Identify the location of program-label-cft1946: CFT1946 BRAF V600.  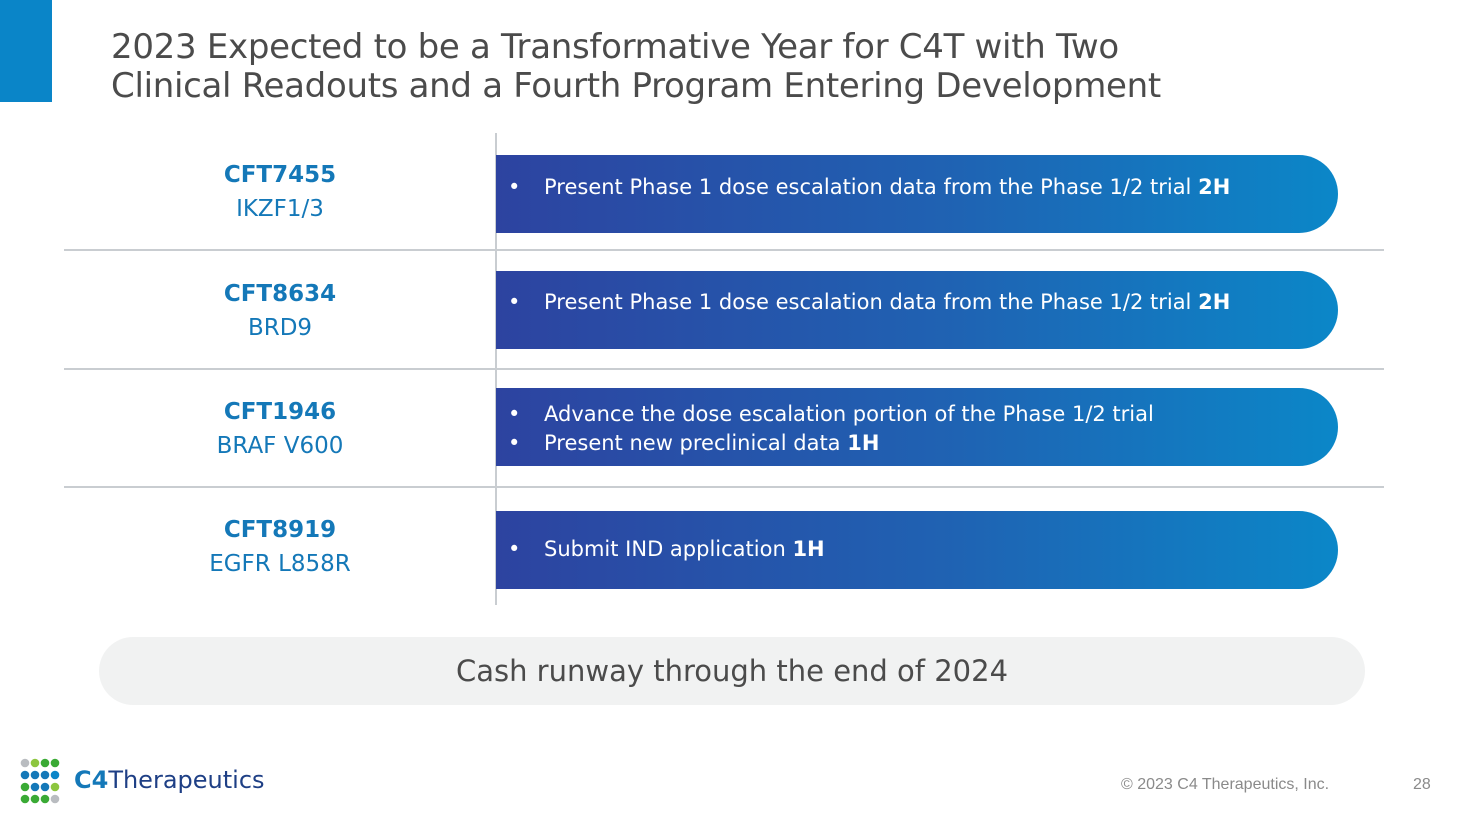
(280, 429).